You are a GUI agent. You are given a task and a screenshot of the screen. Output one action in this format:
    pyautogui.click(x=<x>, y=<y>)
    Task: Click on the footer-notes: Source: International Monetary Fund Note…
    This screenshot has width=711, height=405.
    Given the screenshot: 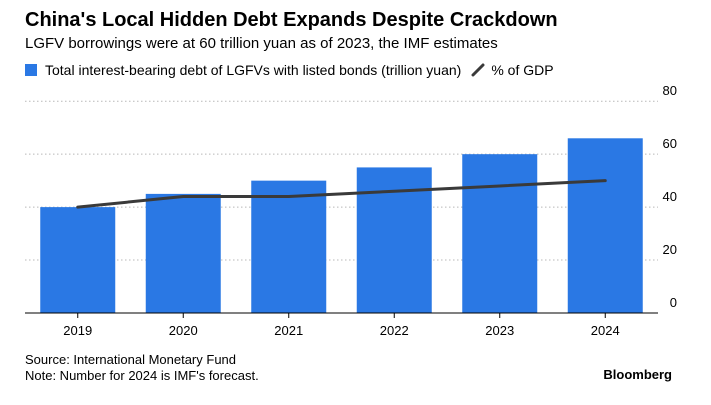 What is the action you would take?
    pyautogui.click(x=142, y=368)
    